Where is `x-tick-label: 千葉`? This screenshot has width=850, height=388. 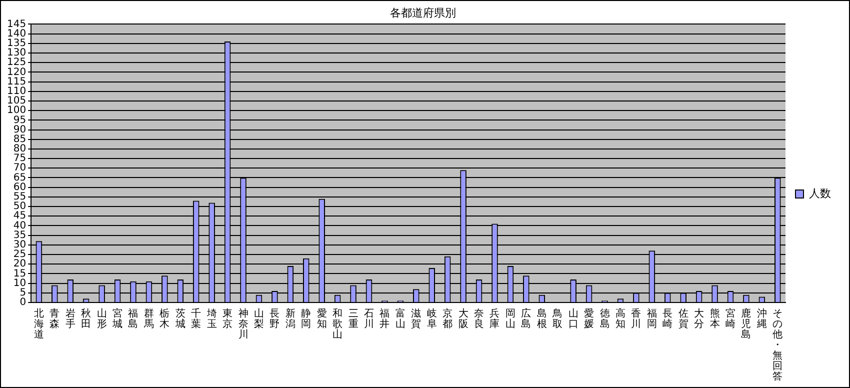 x-tick-label: 千葉 is located at coordinates (196, 318).